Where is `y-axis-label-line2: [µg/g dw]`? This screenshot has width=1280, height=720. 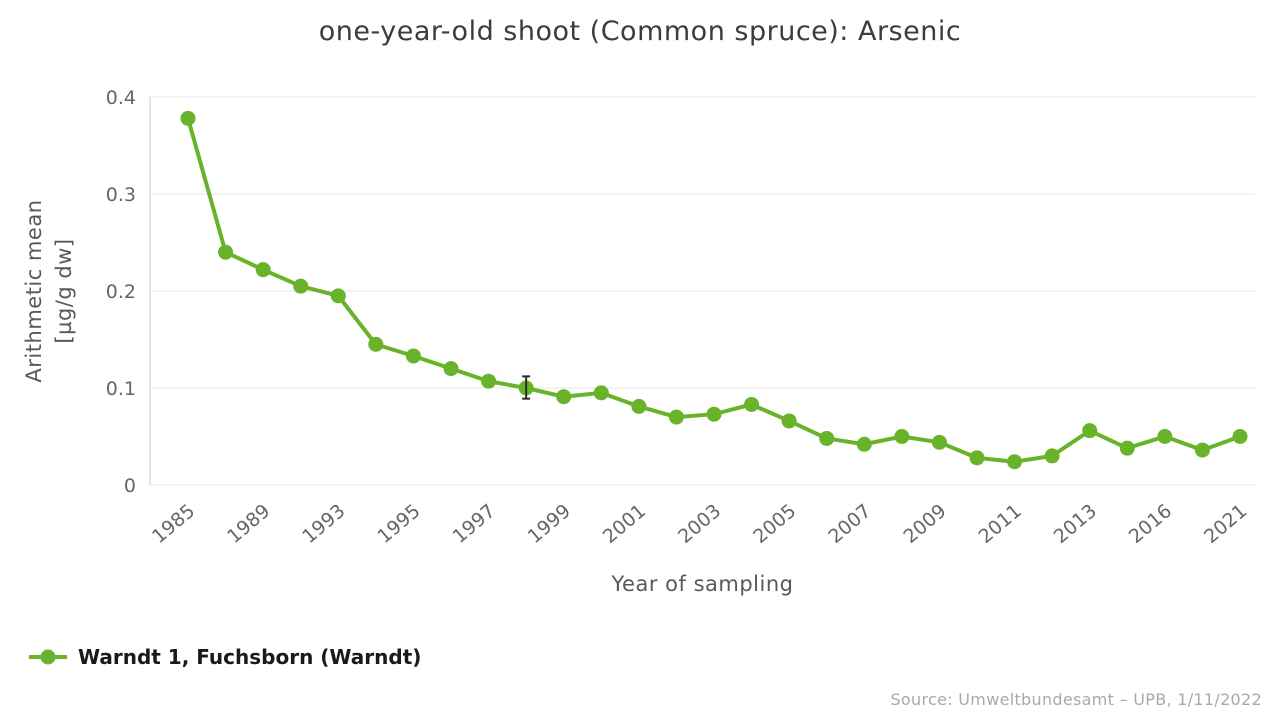
y-axis-label-line2: [µg/g dw] is located at coordinates (64, 291).